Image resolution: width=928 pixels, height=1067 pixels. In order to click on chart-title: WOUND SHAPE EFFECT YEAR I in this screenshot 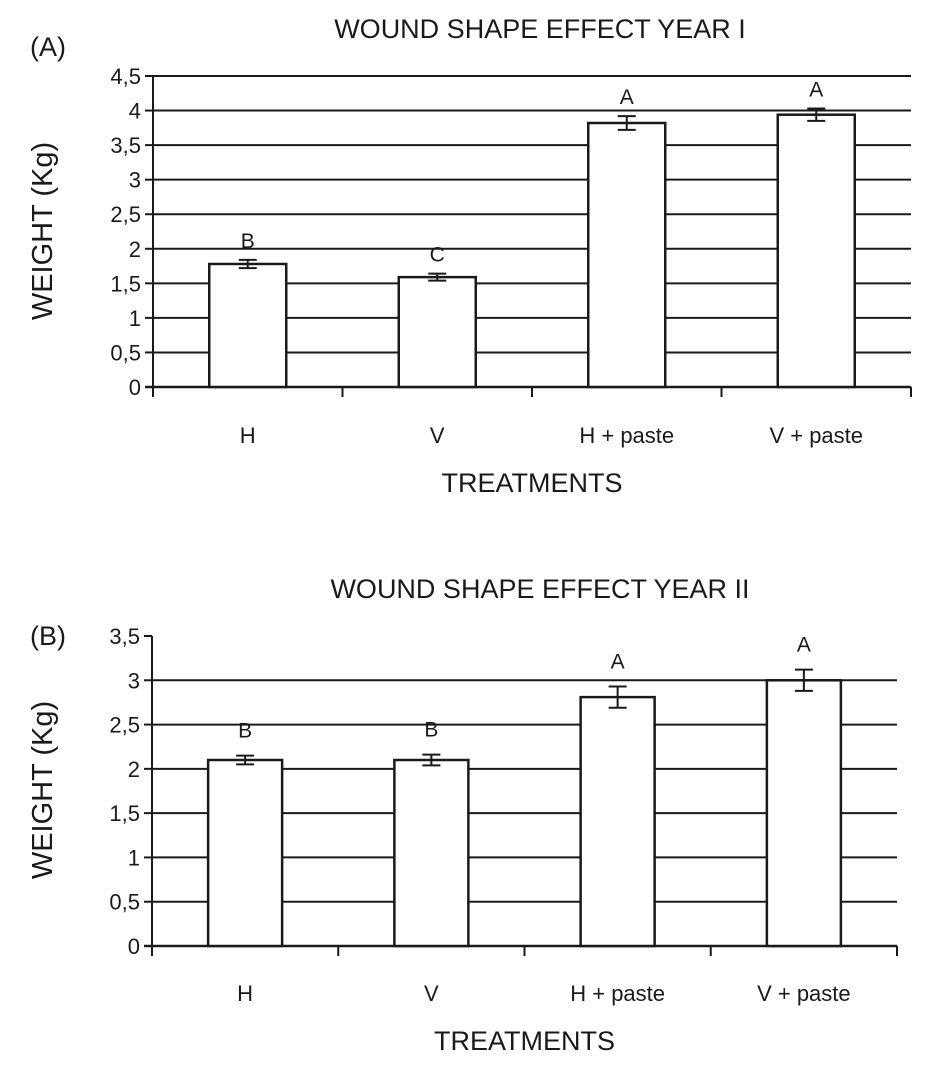, I will do `click(540, 29)`.